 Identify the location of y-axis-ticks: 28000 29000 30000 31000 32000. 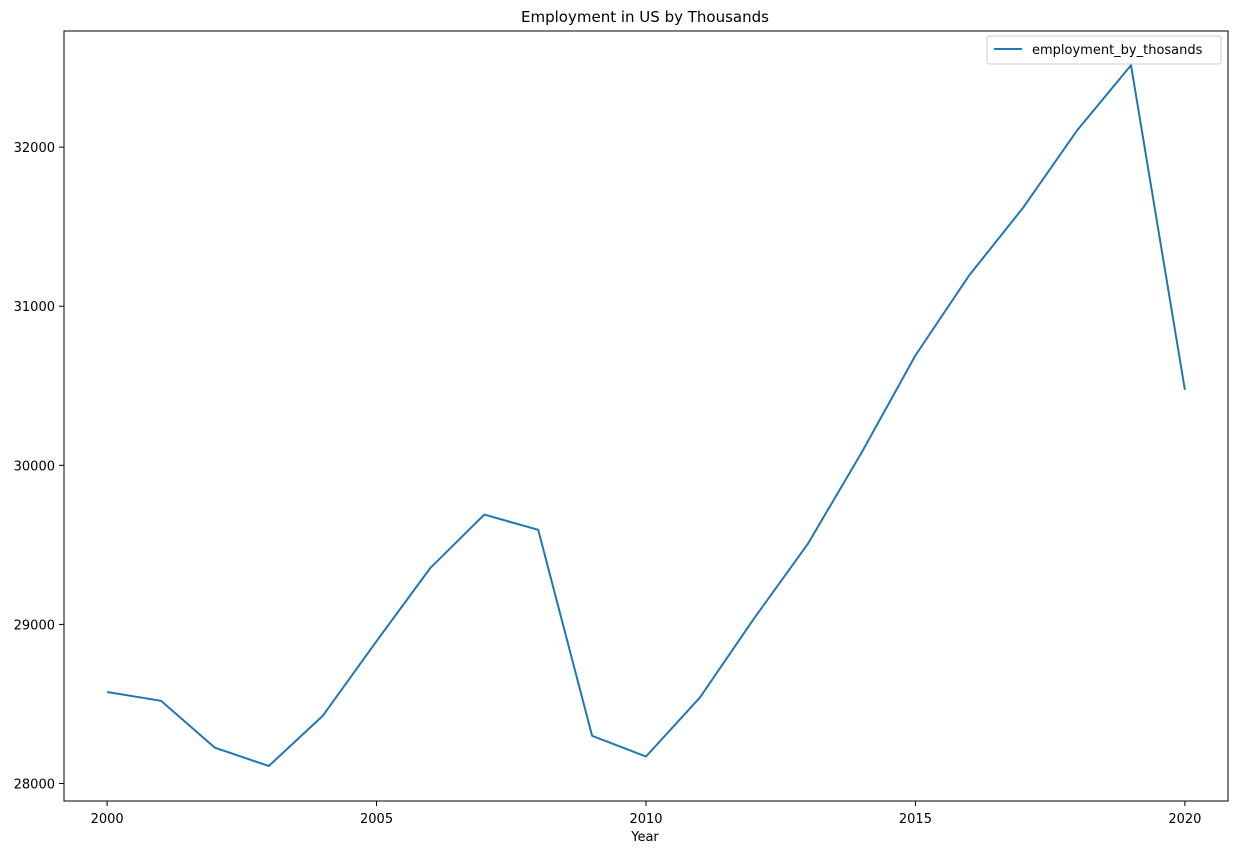
(39, 467).